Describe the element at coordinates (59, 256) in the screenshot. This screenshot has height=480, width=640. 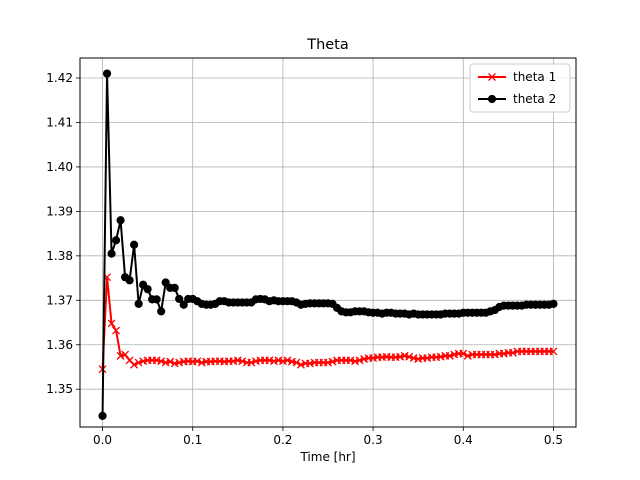
I see `y-tick-label: 1.38` at that location.